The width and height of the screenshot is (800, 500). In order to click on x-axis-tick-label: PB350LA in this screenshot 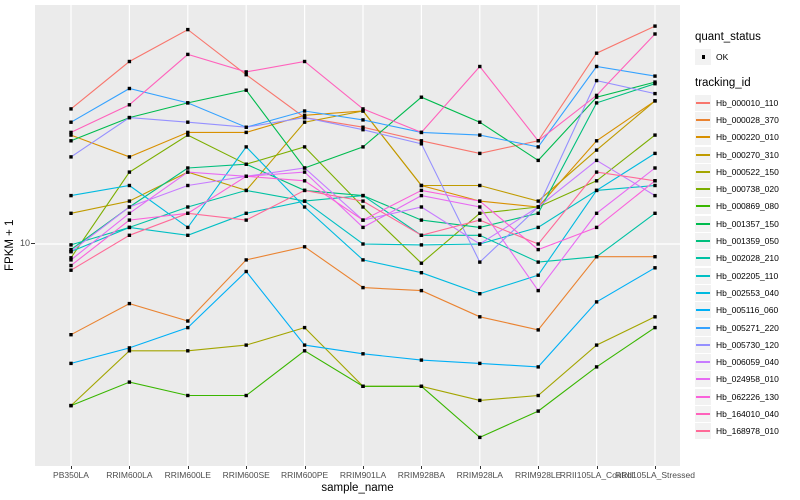, I will do `click(71, 475)`.